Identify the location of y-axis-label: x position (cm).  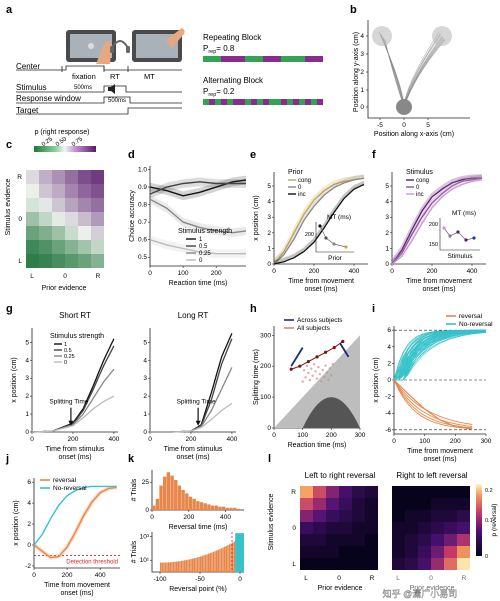
(14, 380).